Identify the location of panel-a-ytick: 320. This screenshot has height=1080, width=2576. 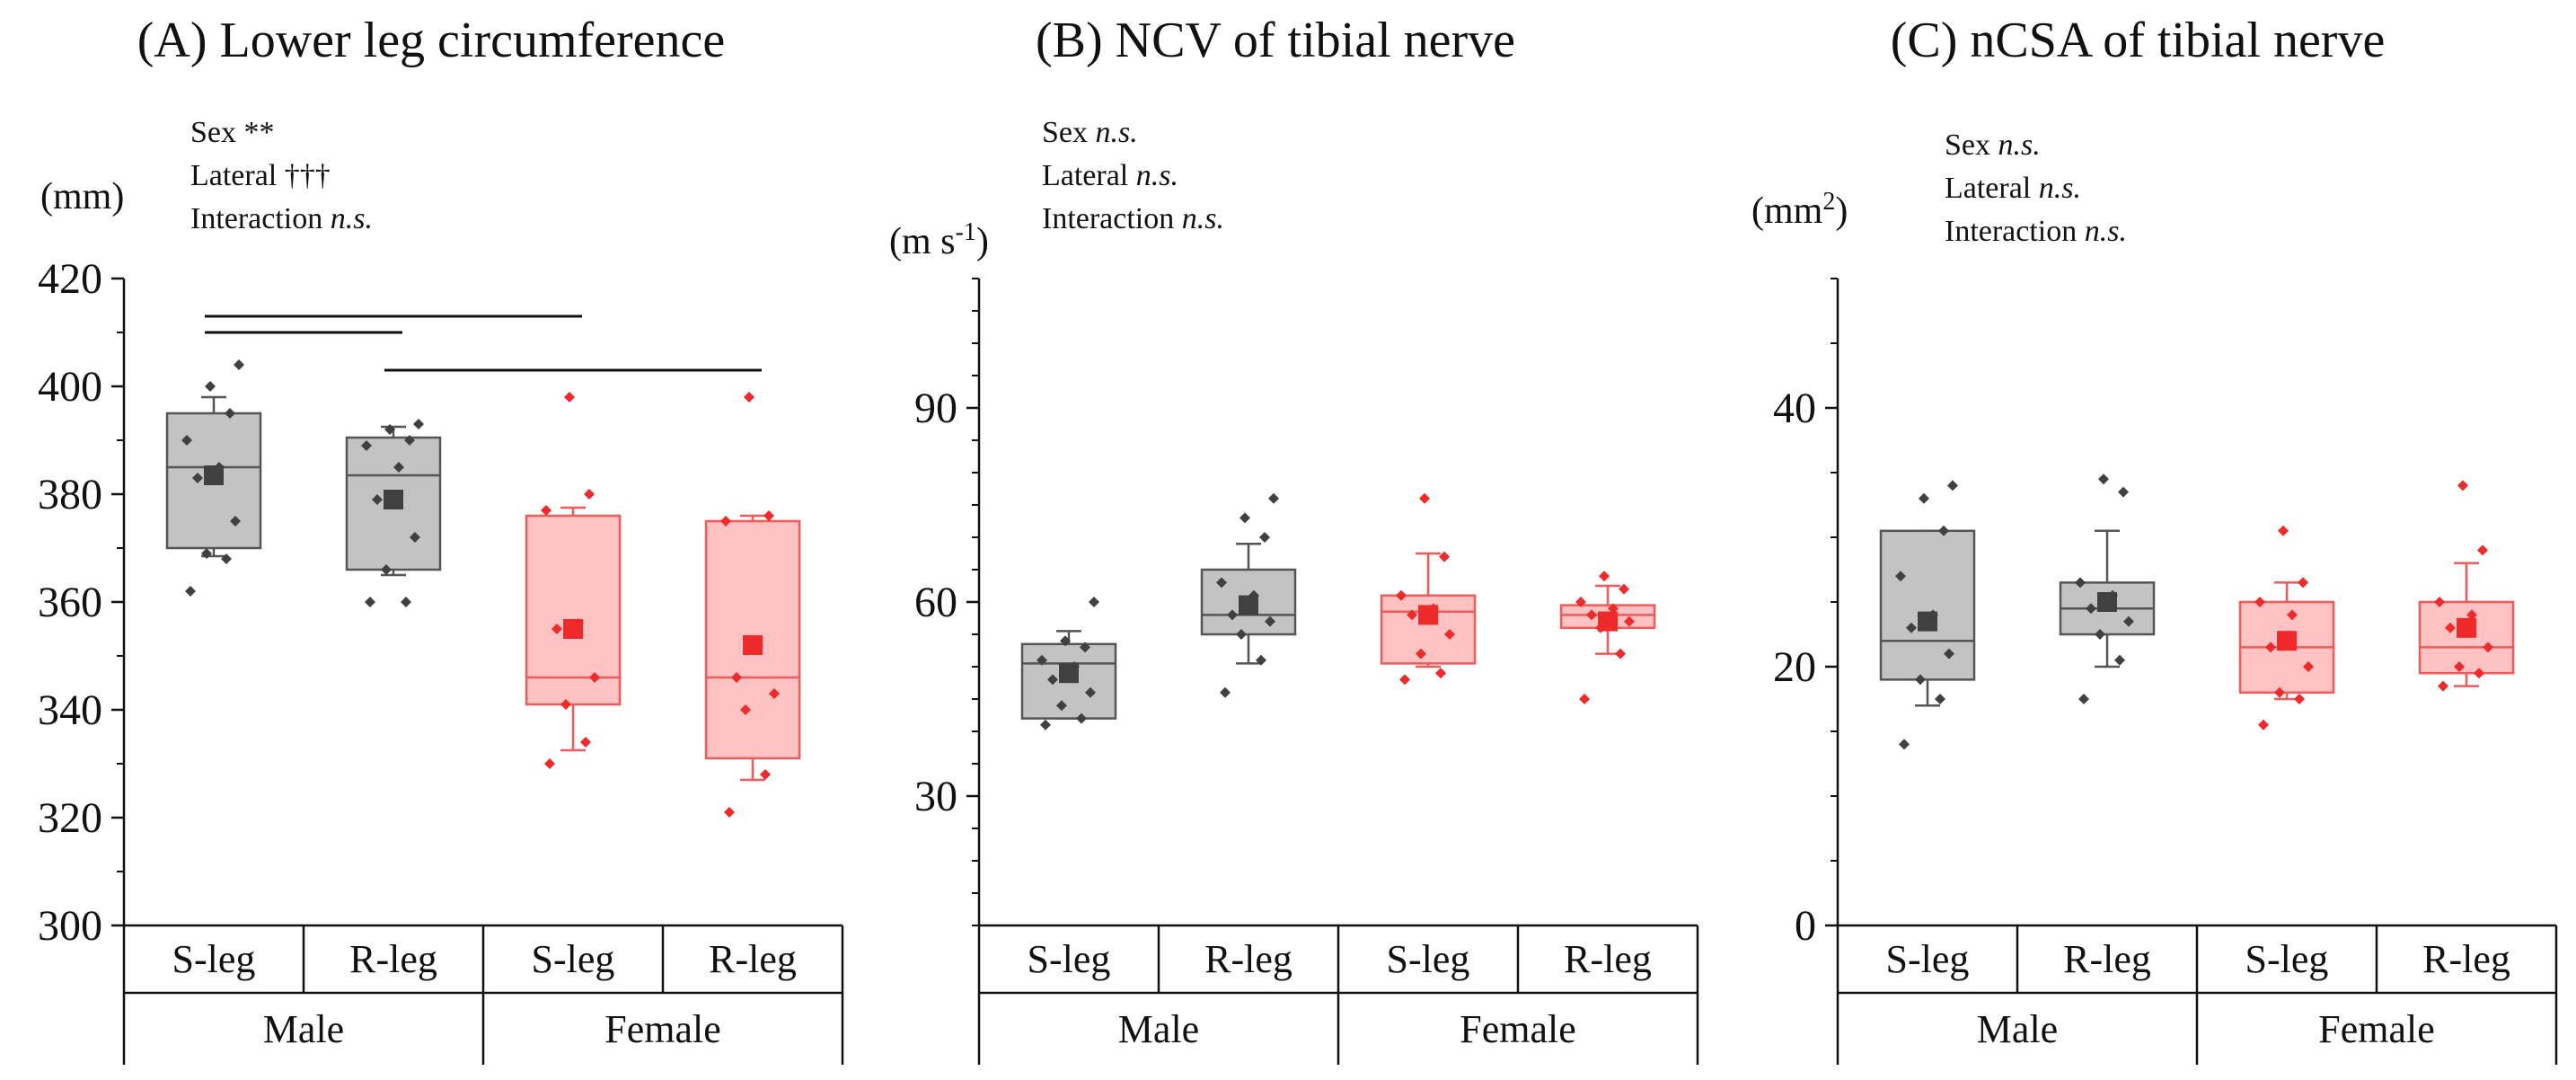
(81, 818).